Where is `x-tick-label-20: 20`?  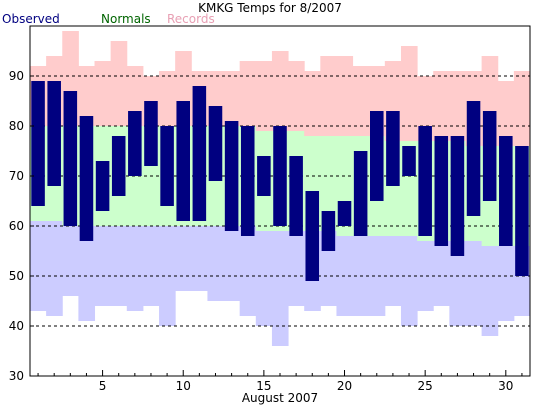
x-tick-label-20: 20 is located at coordinates (344, 386).